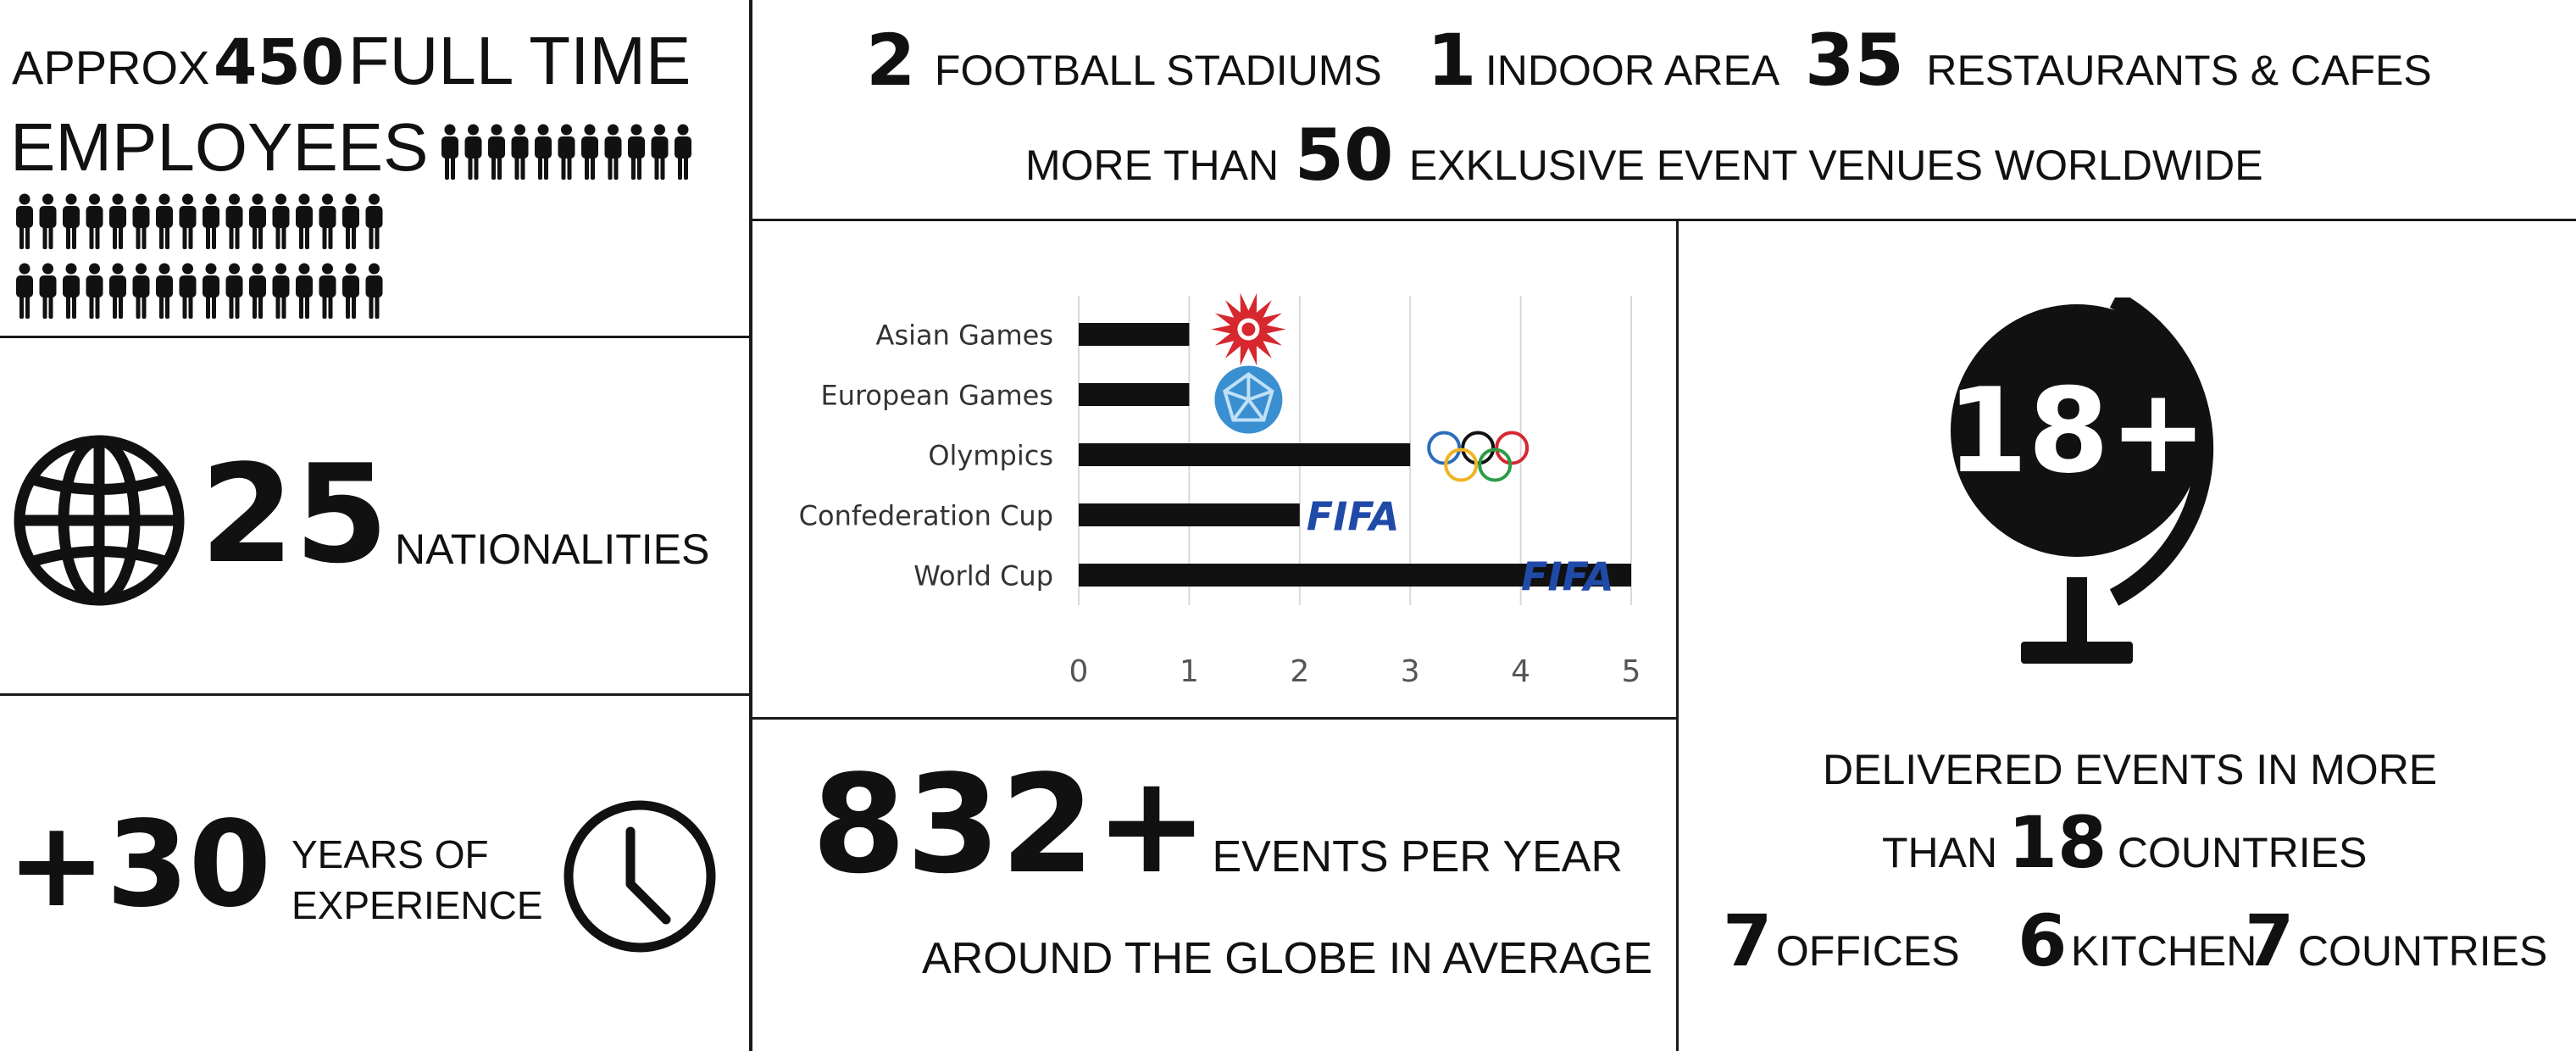 This screenshot has width=2576, height=1051. What do you see at coordinates (2163, 951) in the screenshot?
I see `kitchen-label: KITCHEN` at bounding box center [2163, 951].